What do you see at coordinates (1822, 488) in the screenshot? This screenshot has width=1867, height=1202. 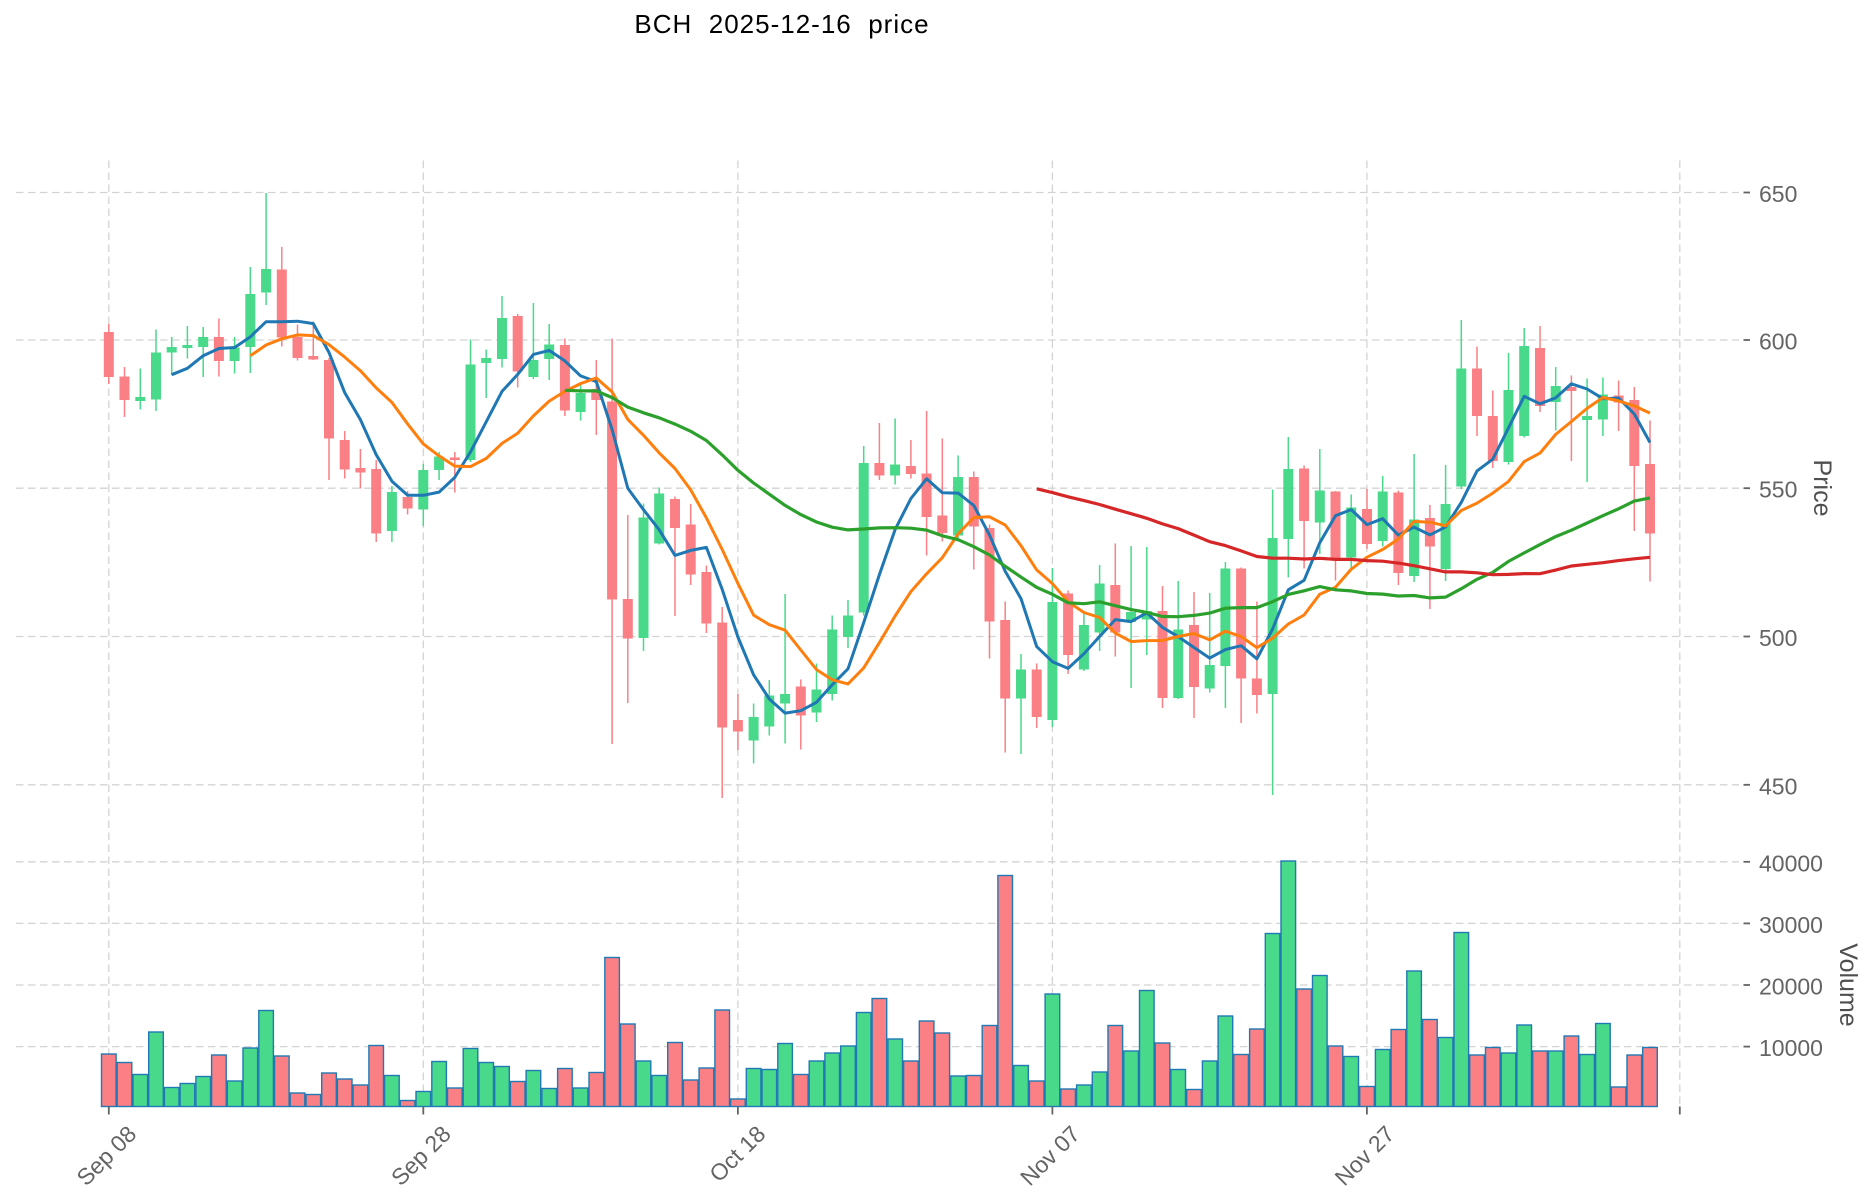 I see `svg-text: Price` at bounding box center [1822, 488].